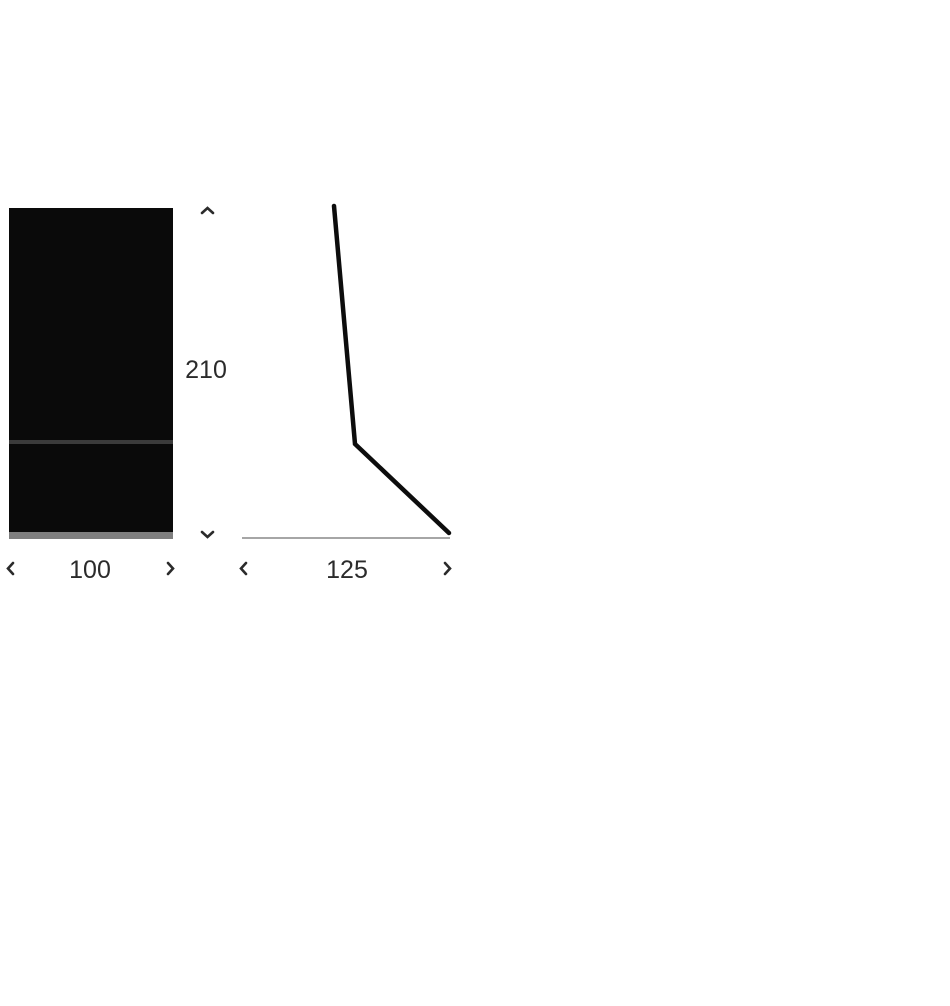 Image resolution: width=950 pixels, height=1006 pixels. Describe the element at coordinates (91, 535) in the screenshot. I see `panel-base-strip` at that location.